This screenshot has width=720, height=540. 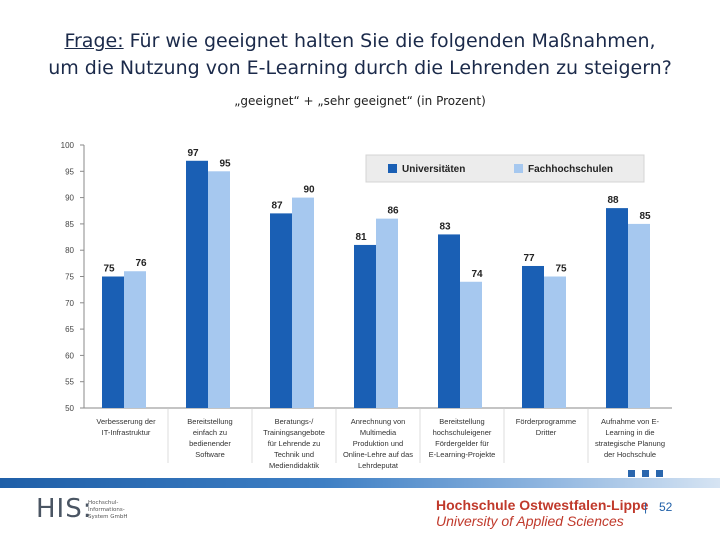 I want to click on x-category-label: Trainingsangebote, so click(x=294, y=432).